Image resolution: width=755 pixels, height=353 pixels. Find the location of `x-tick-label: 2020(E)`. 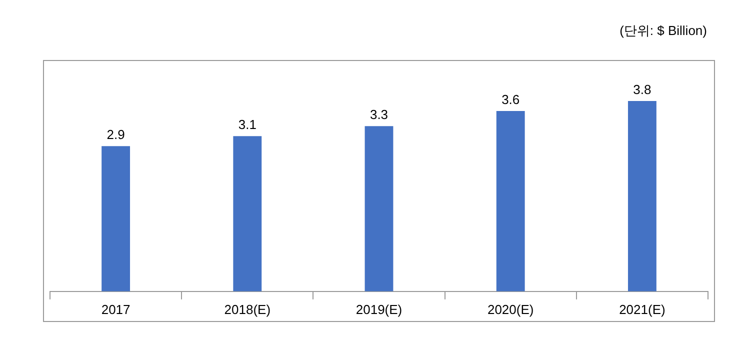

x-tick-label: 2020(E) is located at coordinates (510, 309).